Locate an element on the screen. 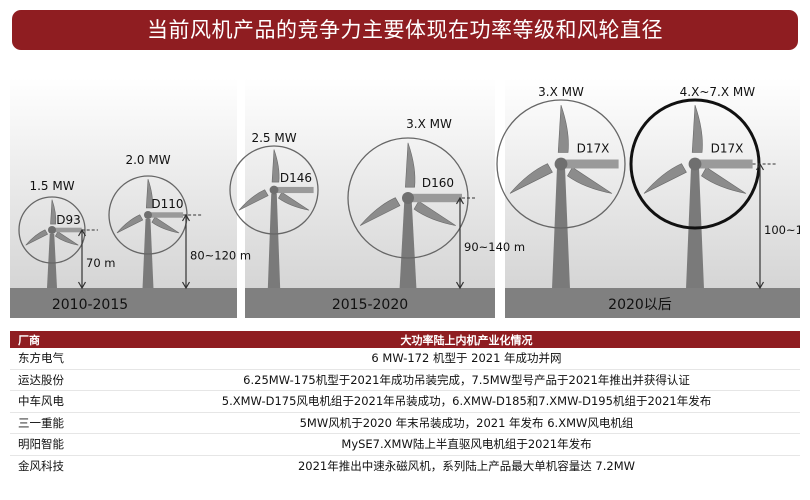 This screenshot has height=500, width=810. table-header-status: 大功率陆上内机产业化情况 is located at coordinates (466, 339).